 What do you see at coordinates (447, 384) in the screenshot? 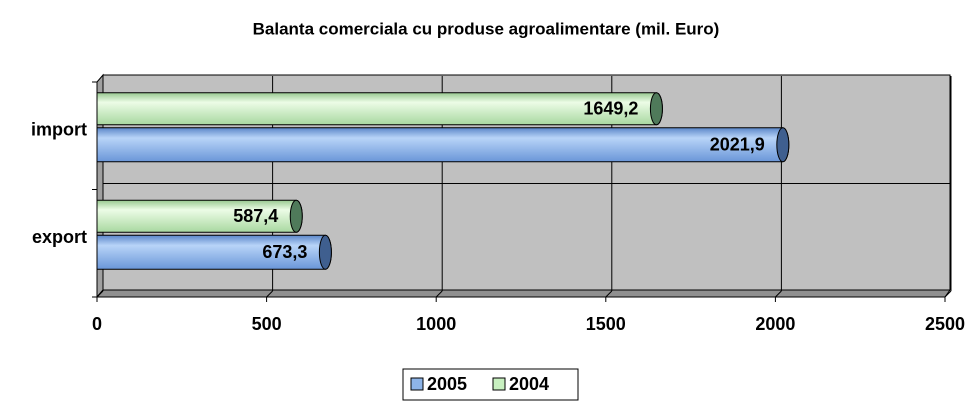
I see `legend-label: 2005` at bounding box center [447, 384].